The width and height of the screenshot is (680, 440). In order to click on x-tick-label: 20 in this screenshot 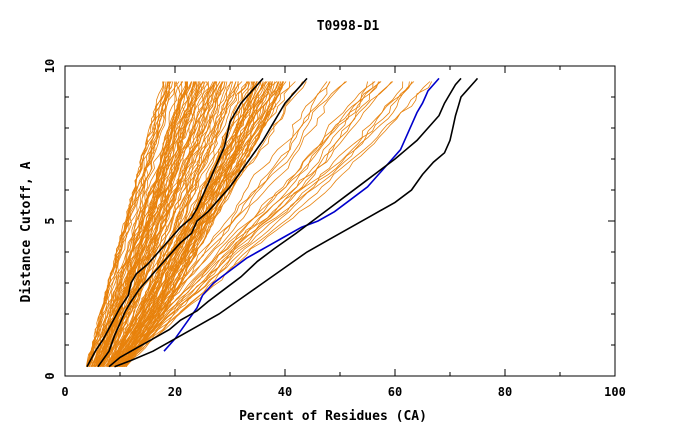, I will do `click(175, 392)`.